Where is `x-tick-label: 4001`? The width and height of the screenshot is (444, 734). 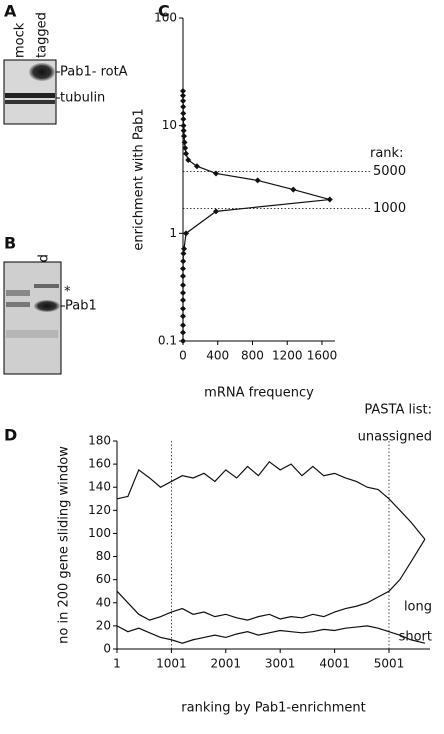 x-tick-label: 4001 is located at coordinates (334, 664).